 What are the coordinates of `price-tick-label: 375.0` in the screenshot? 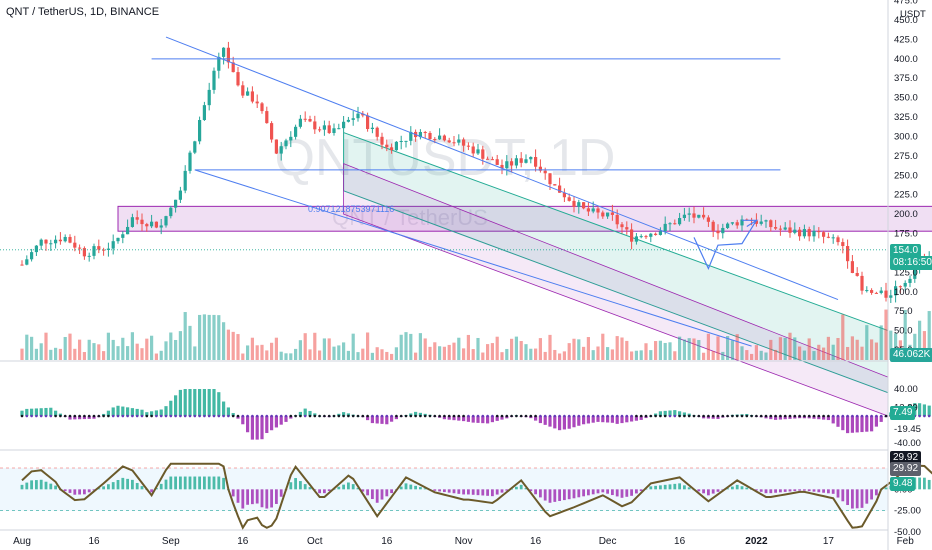 It's located at (906, 78).